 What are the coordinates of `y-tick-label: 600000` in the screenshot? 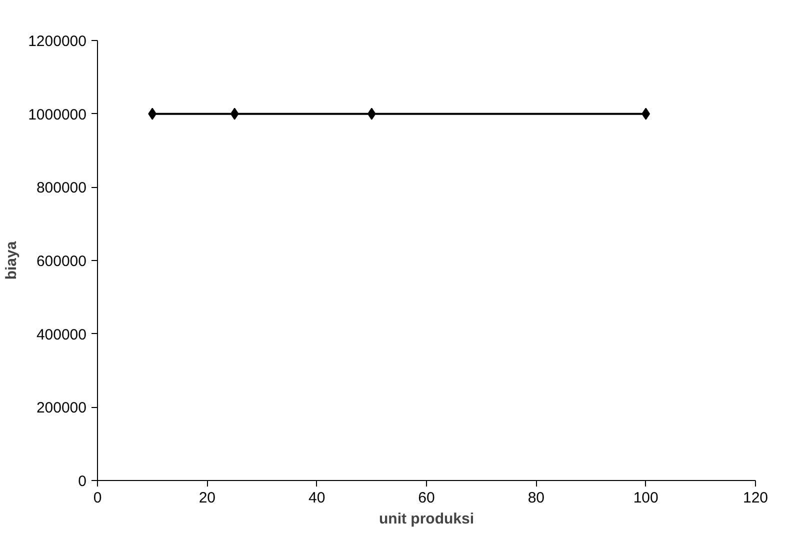 It's located at (61, 261).